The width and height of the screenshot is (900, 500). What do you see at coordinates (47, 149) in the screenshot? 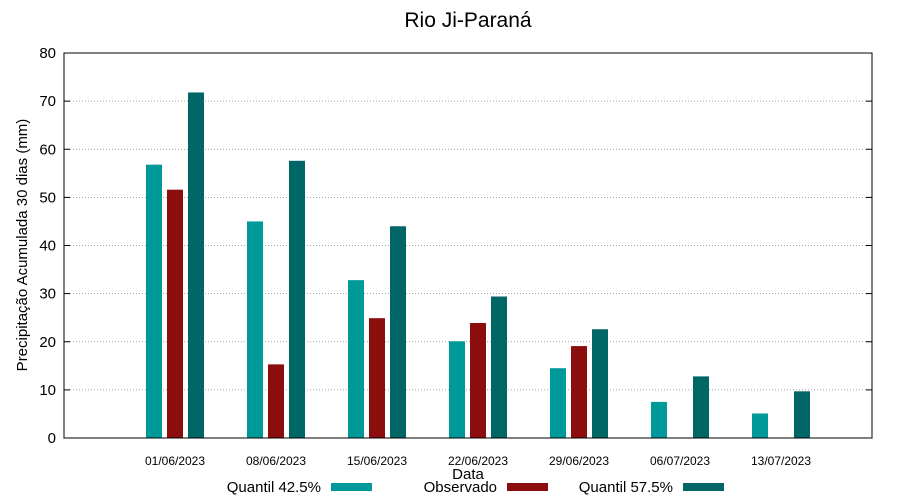
I see `y-tick-label: 60` at bounding box center [47, 149].